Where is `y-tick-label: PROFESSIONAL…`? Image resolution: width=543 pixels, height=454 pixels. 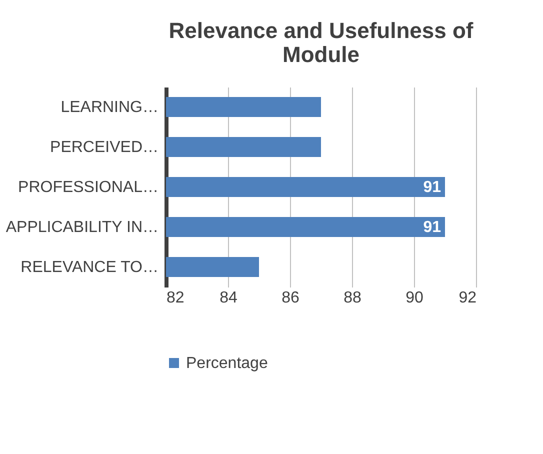 y-tick-label: PROFESSIONAL… is located at coordinates (88, 187).